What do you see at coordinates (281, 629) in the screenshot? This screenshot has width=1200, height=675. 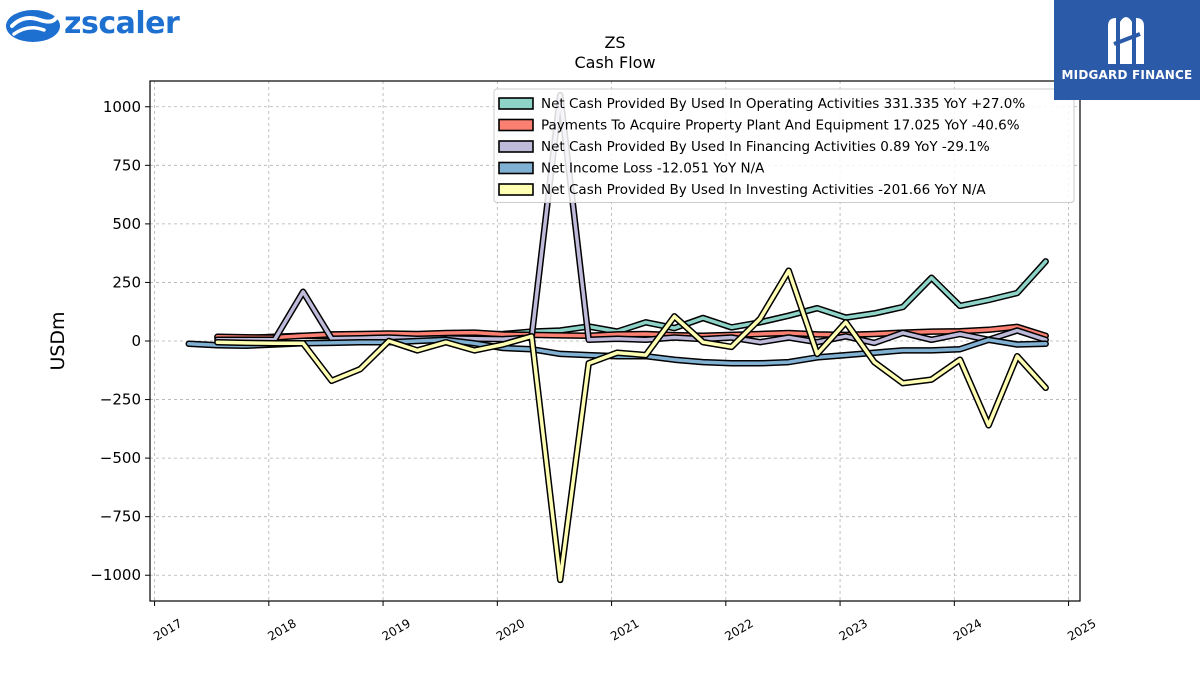 I see `x-tick-label: 2018` at bounding box center [281, 629].